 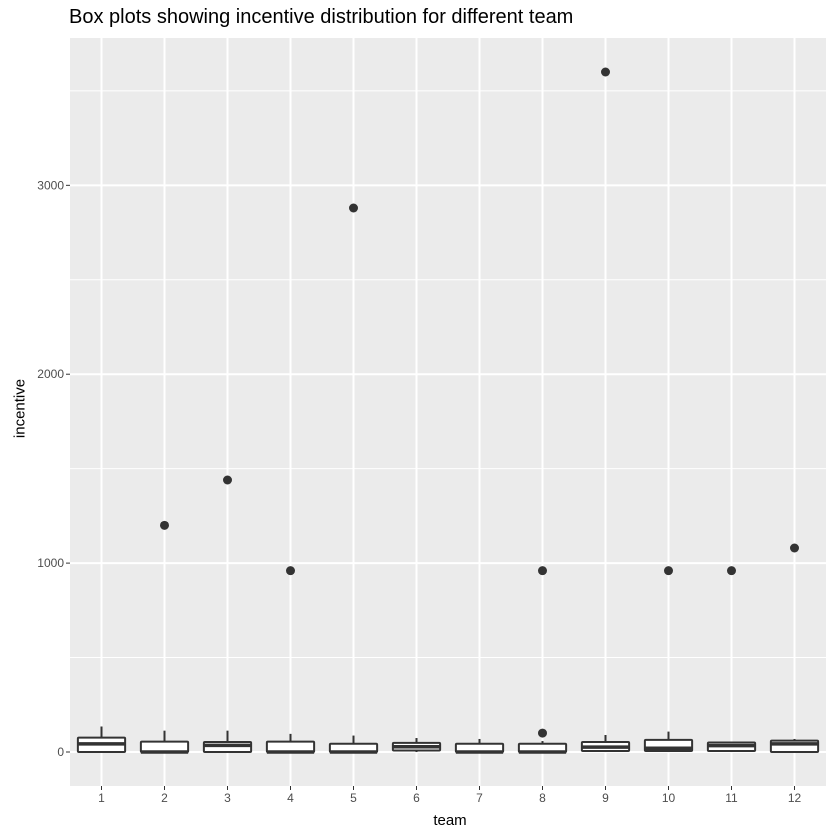 I want to click on x-tick-label: 1, so click(x=101, y=798).